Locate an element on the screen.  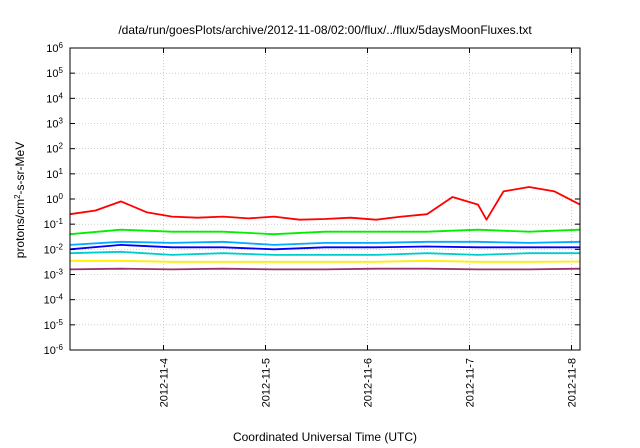
y-tick-label: 10⁰ is located at coordinates (54, 199).